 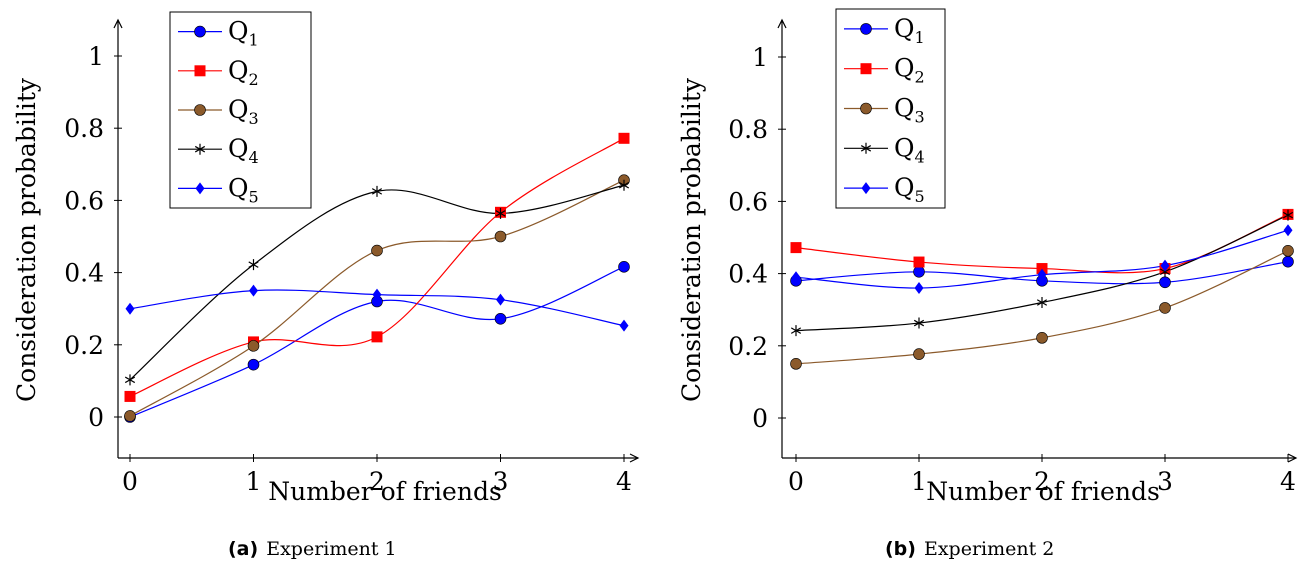 What do you see at coordinates (312, 549) in the screenshot?
I see `figure-caption: (a) Experiment 1` at bounding box center [312, 549].